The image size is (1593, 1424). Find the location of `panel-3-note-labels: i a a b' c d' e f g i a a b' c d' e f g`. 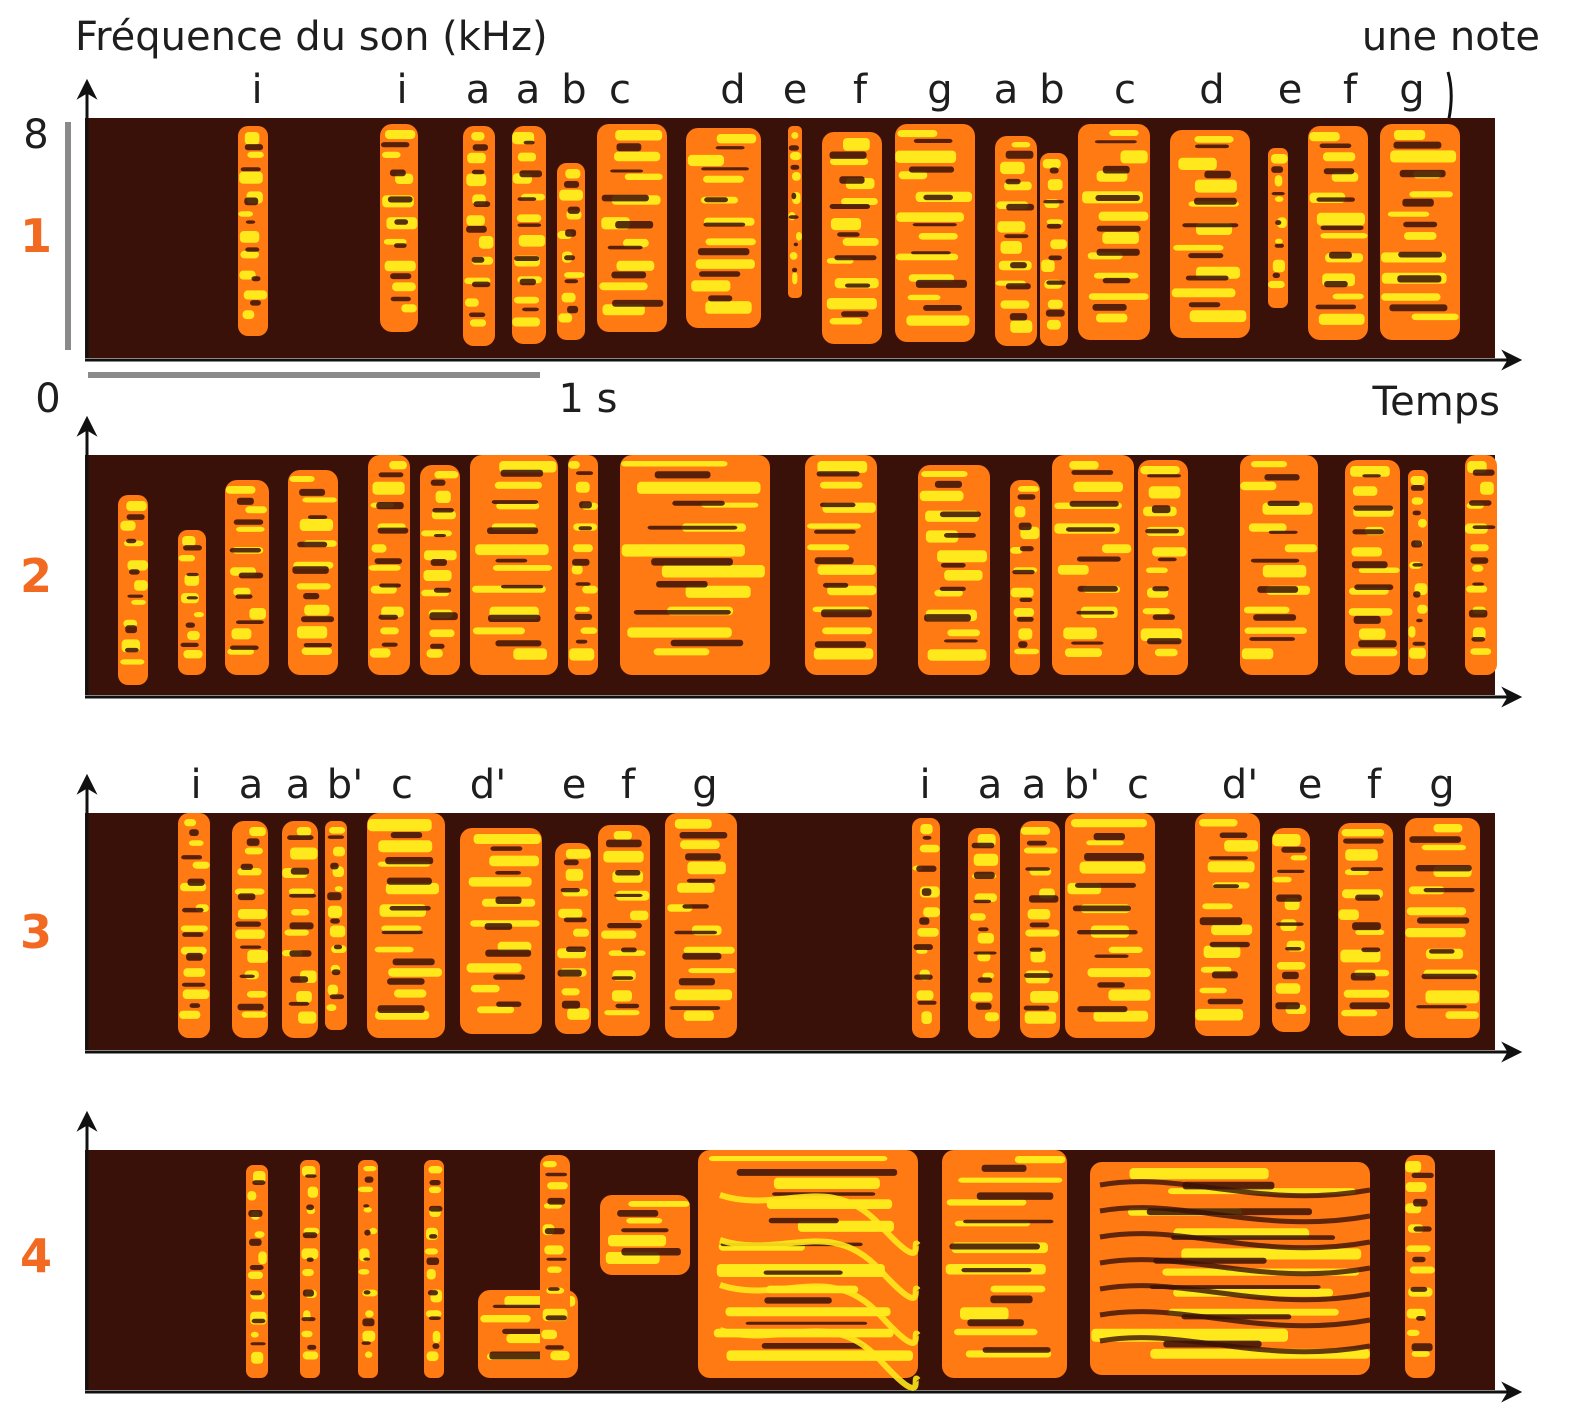

panel-3-note-labels: i a a b' c d' e f g i a a b' c d' e f g is located at coordinates (822, 785).